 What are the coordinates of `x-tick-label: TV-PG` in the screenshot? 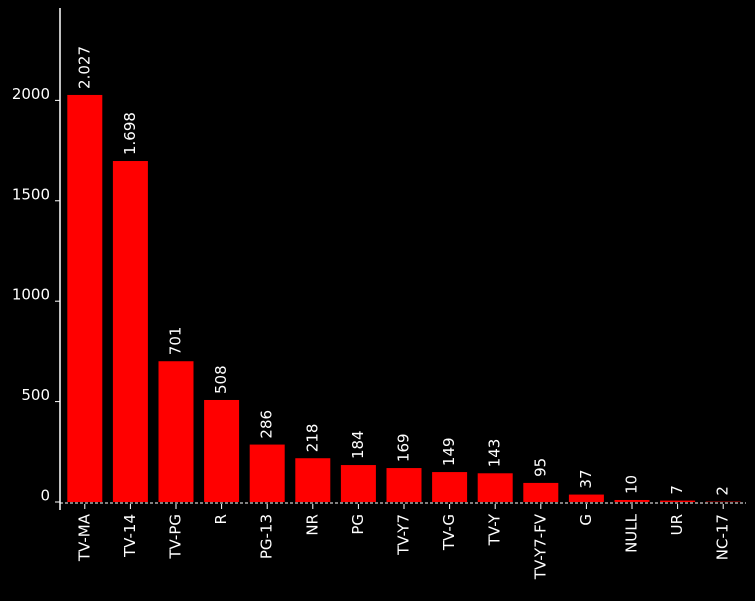 It's located at (176, 537).